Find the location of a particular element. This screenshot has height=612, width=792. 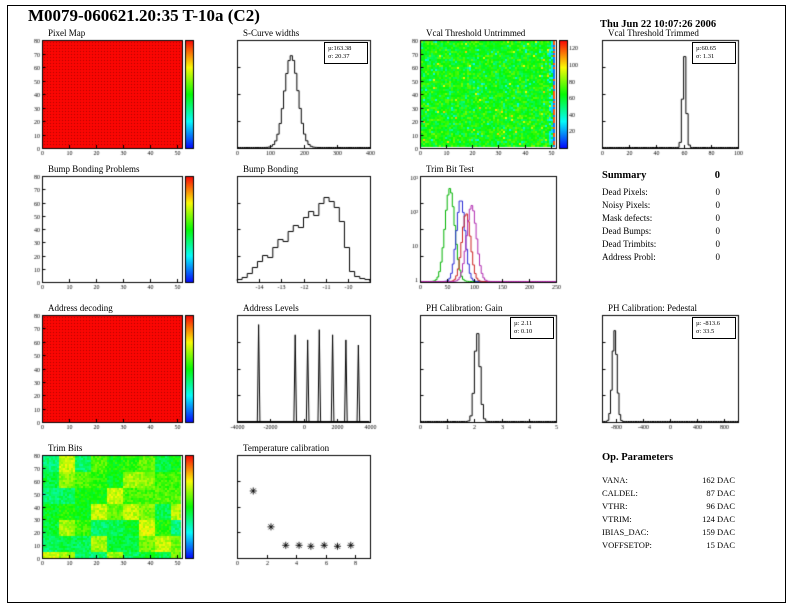

pixel-map-title: Pixel Map is located at coordinates (67, 33).